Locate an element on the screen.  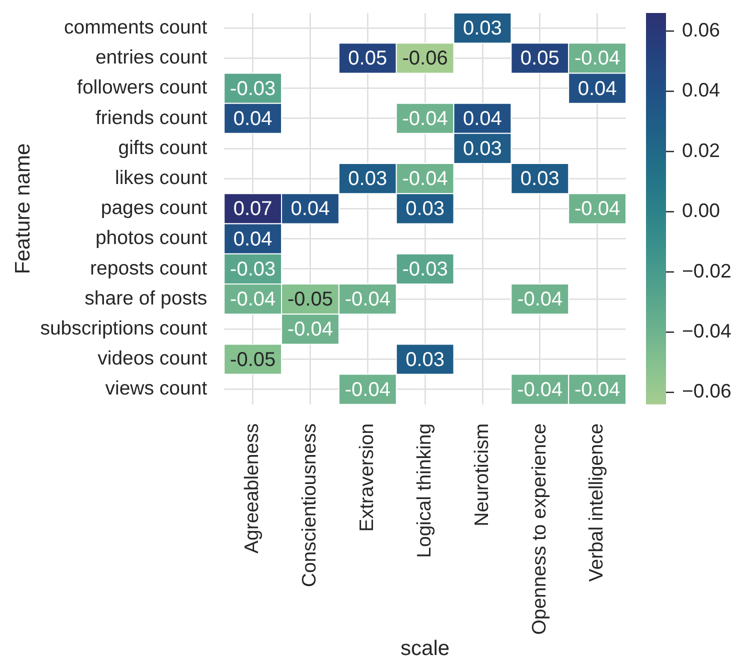
color-bar-label: −0.04 is located at coordinates (707, 331).